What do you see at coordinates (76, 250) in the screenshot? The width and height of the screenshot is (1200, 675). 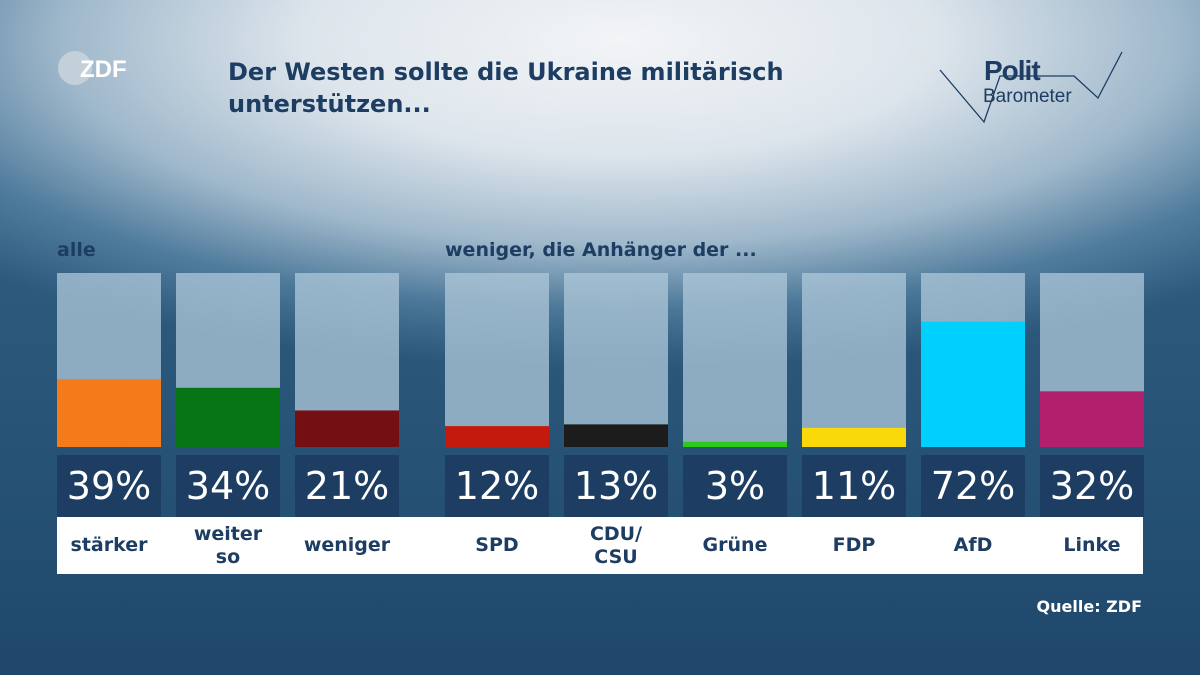 I see `group-label-all: alle` at bounding box center [76, 250].